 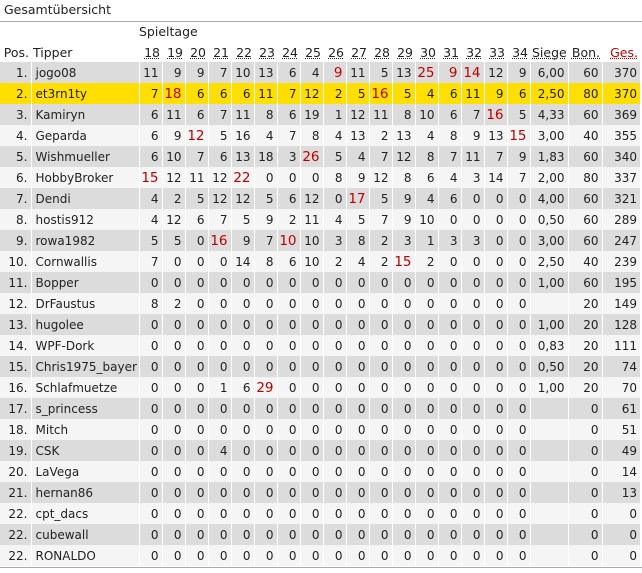 I want to click on tipper-name: Cornwallis, so click(x=84, y=261).